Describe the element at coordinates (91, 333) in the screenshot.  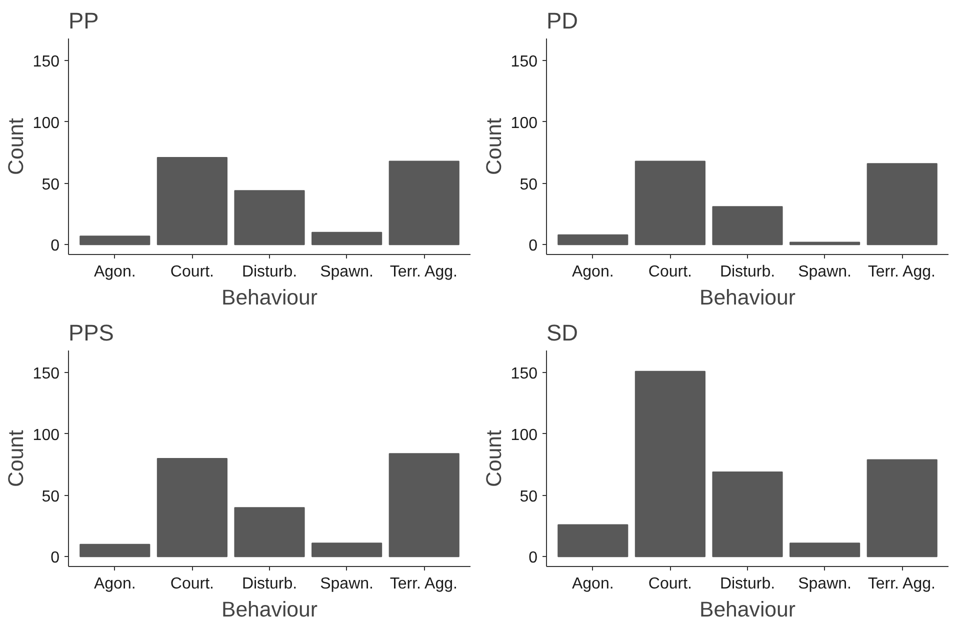
I see `chart-title: PPS` at that location.